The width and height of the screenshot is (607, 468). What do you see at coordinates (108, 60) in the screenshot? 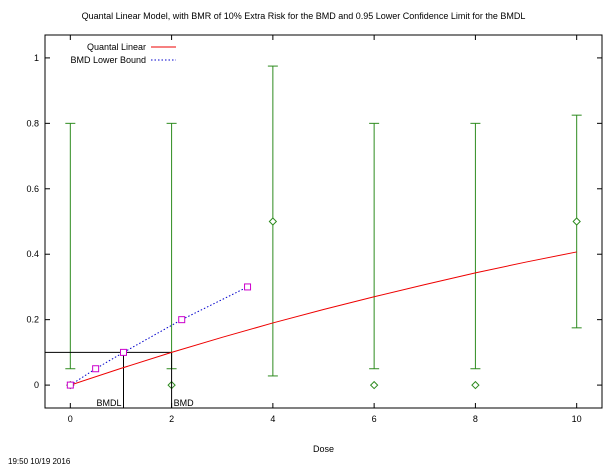
I see `legend-label-bmd-lower-bound: BMD Lower Bound` at bounding box center [108, 60].